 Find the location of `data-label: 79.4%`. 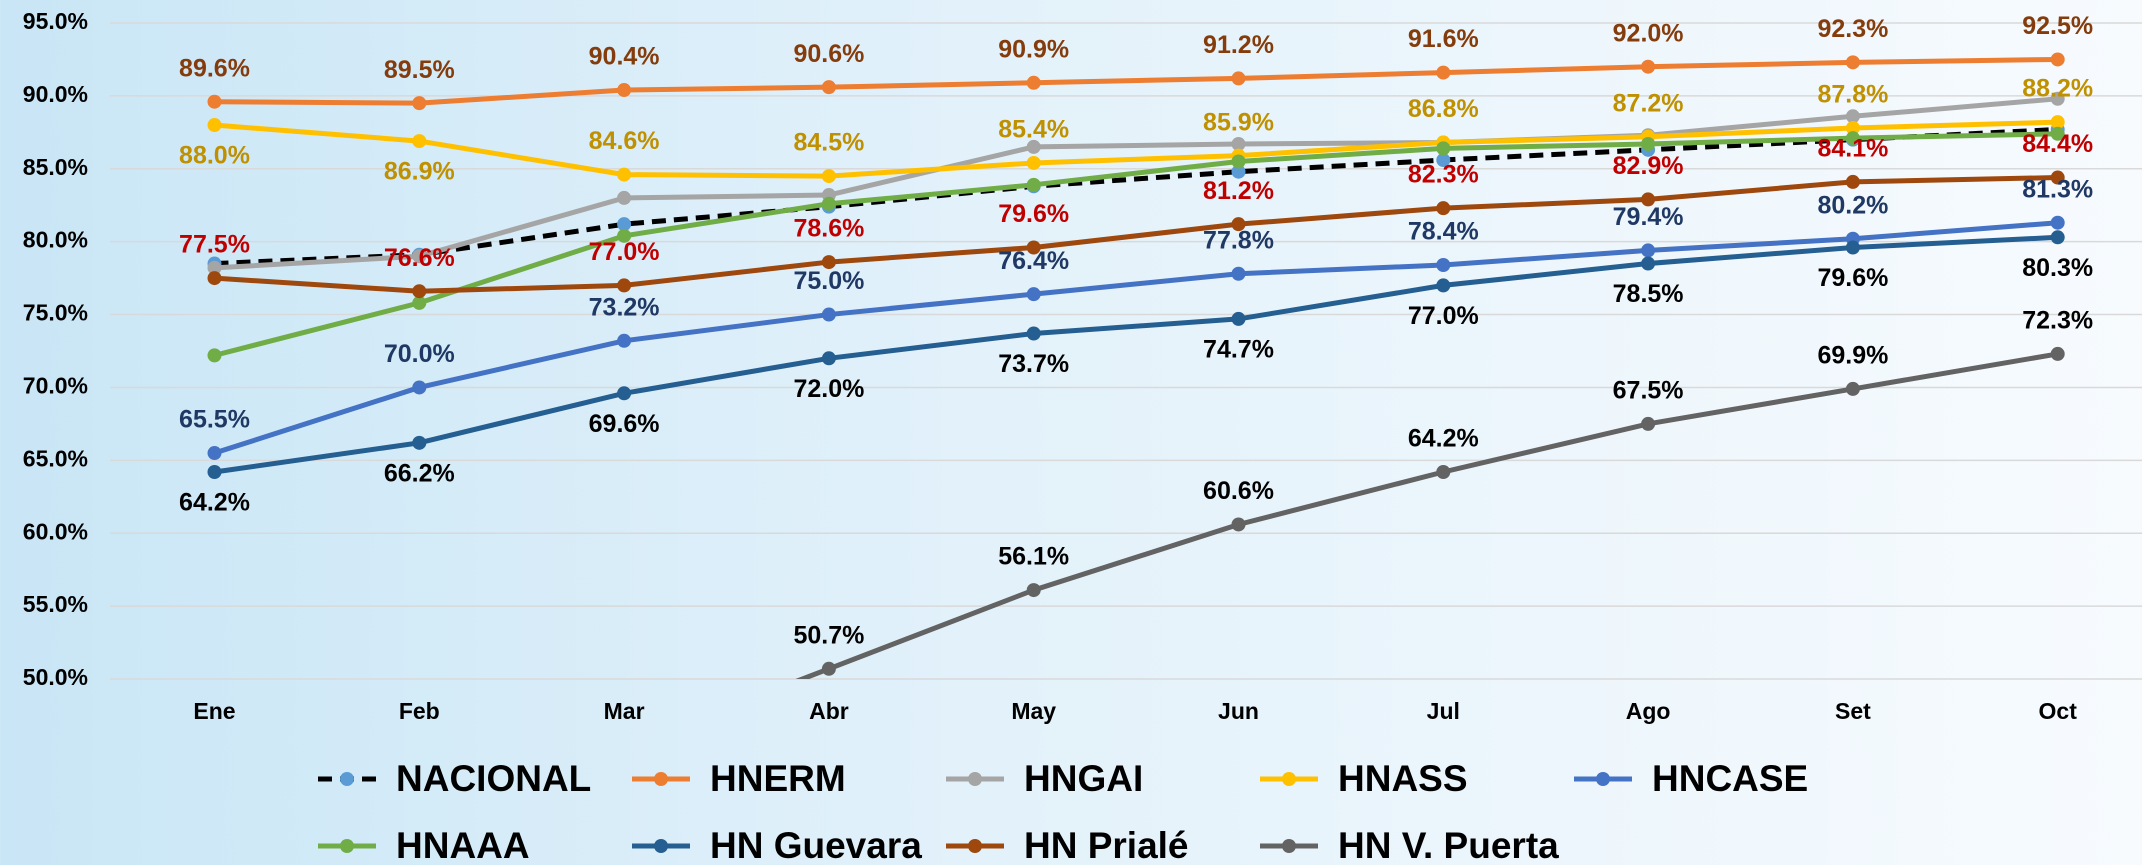

data-label: 79.4% is located at coordinates (1648, 217).